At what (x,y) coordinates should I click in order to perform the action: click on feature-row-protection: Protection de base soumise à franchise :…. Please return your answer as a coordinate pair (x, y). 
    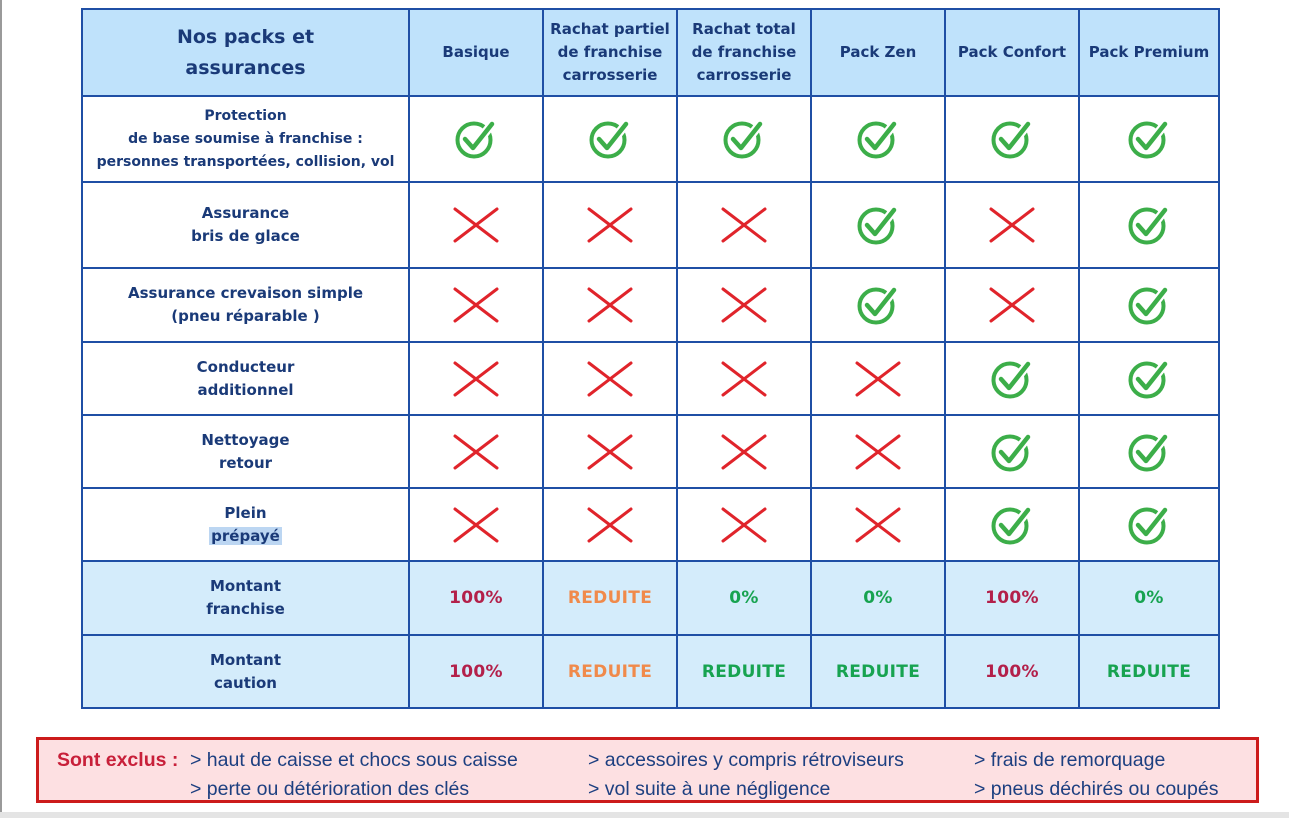
    Looking at the image, I should click on (650, 139).